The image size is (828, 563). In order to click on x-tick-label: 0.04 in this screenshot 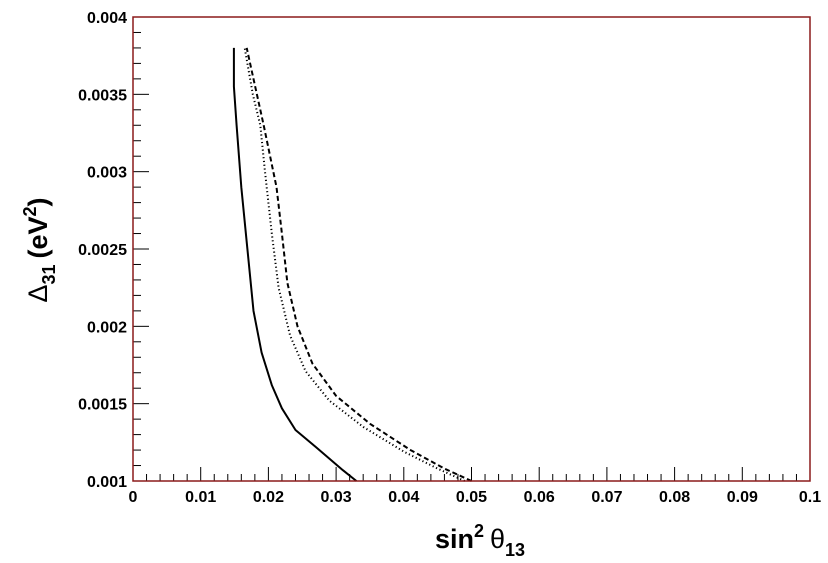, I will do `click(403, 497)`.